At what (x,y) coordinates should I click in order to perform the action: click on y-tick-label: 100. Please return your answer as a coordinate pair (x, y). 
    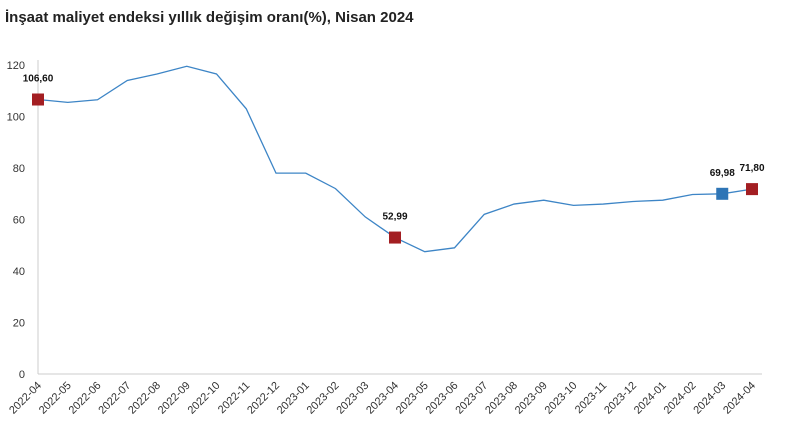
    Looking at the image, I should click on (16, 118).